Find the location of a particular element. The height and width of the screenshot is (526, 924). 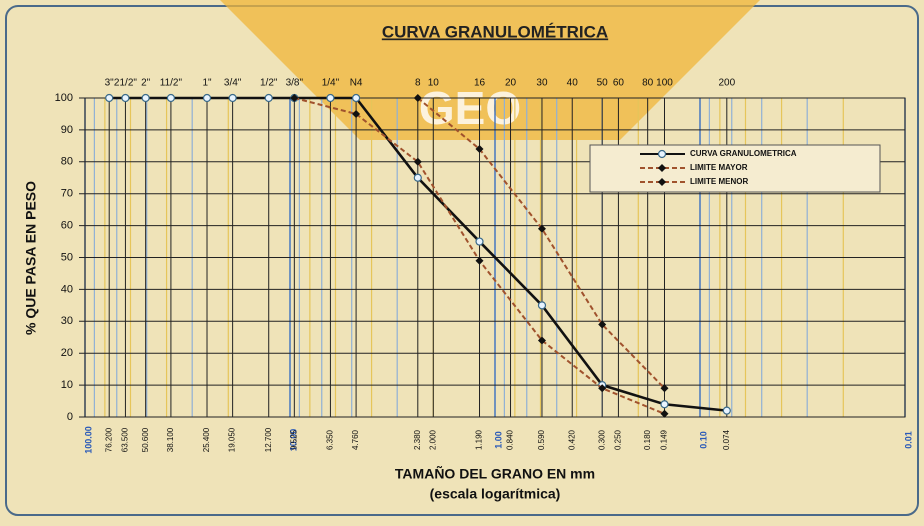

sieve-name-label: 80 is located at coordinates (648, 83).